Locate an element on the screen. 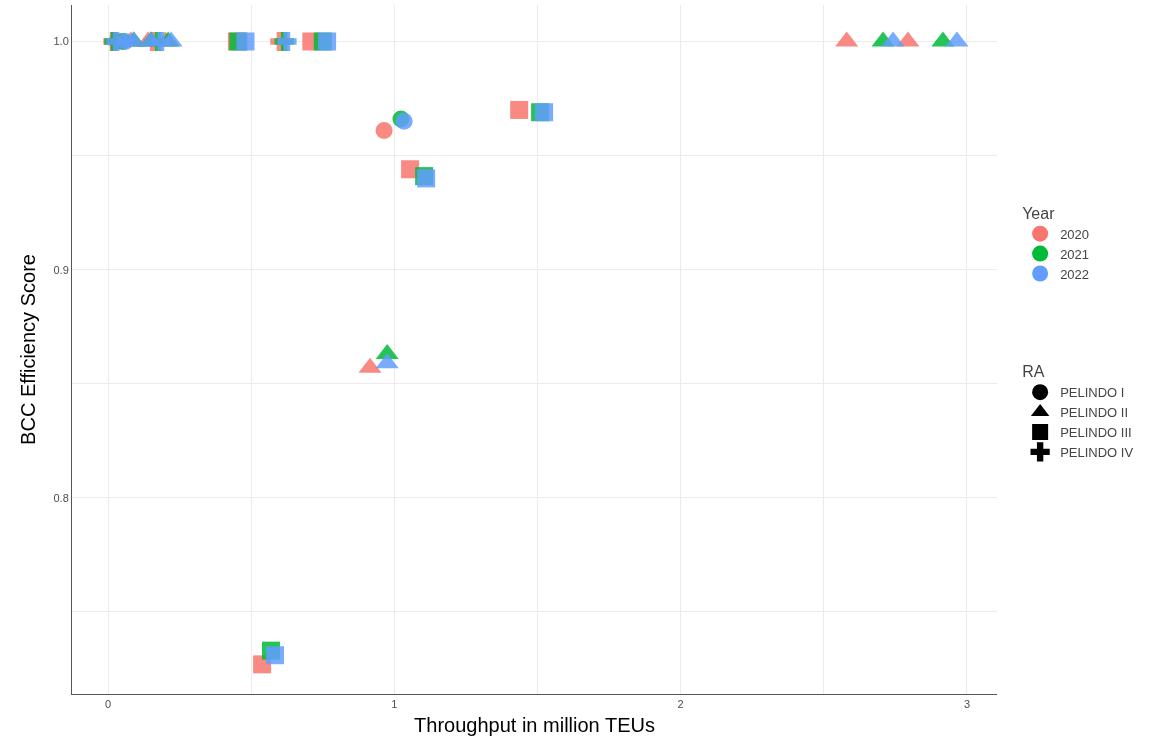  y-axis-title: BCC Efficiency Score is located at coordinates (28, 349).